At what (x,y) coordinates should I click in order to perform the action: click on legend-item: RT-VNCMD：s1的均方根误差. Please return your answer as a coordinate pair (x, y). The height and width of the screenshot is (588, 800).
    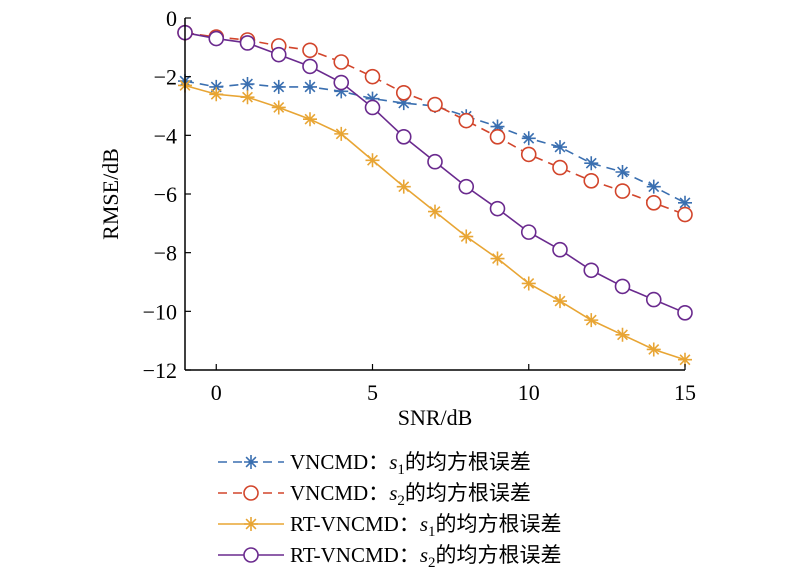
    Looking at the image, I should click on (390, 526).